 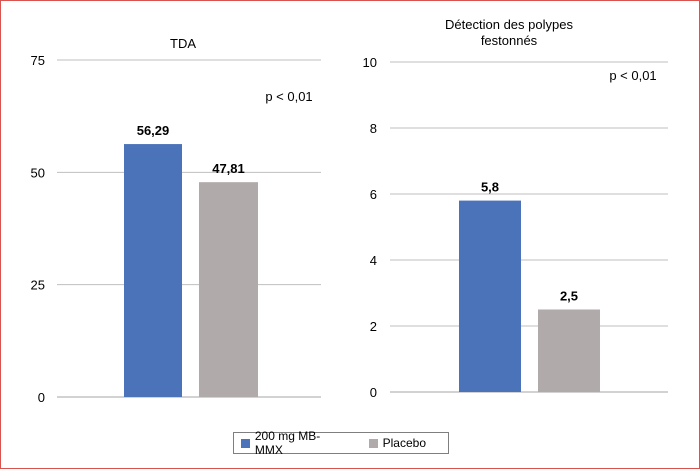 I want to click on legend-label-series-2: Placebo, so click(x=404, y=443).